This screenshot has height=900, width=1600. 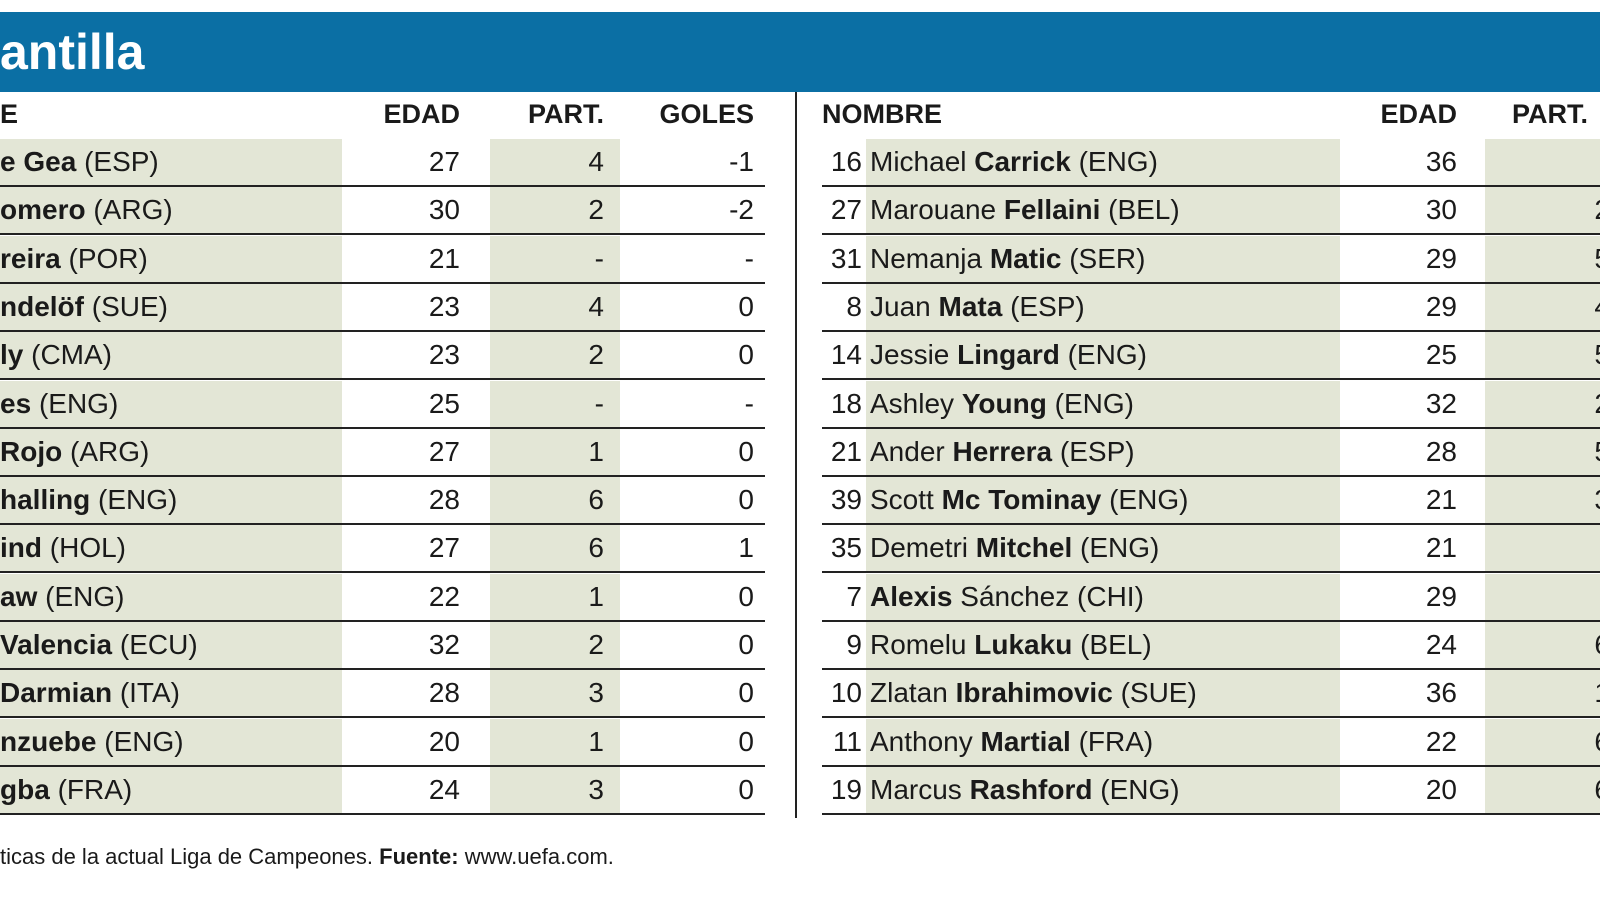 I want to click on player-name: Demetri Mitchel (ENG), so click(x=1014, y=548).